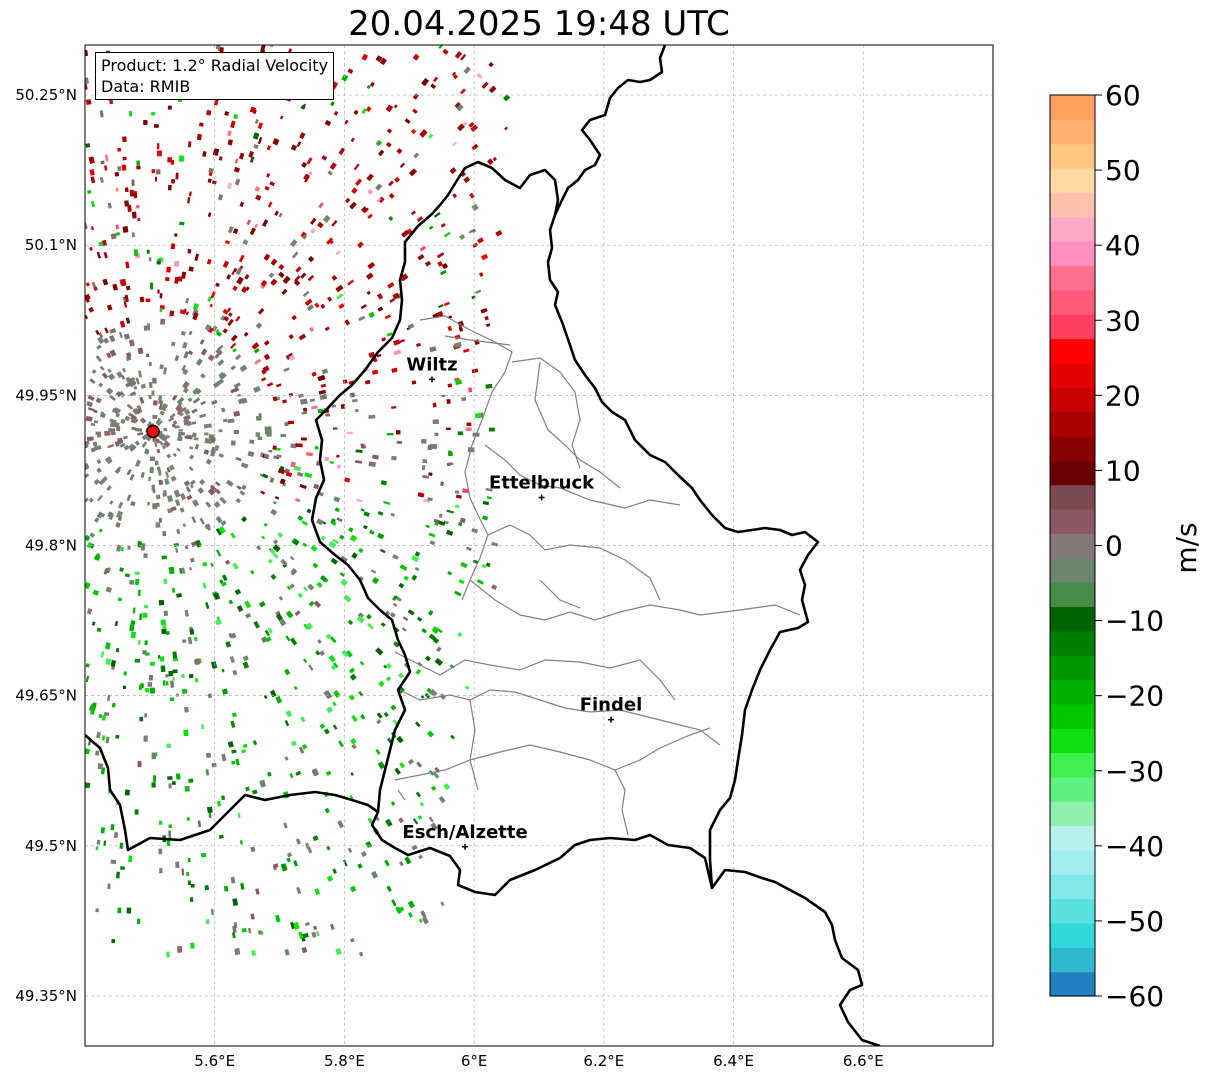 This screenshot has width=1207, height=1081. What do you see at coordinates (1072, 814) in the screenshot?
I see `colorbar-segment` at bounding box center [1072, 814].